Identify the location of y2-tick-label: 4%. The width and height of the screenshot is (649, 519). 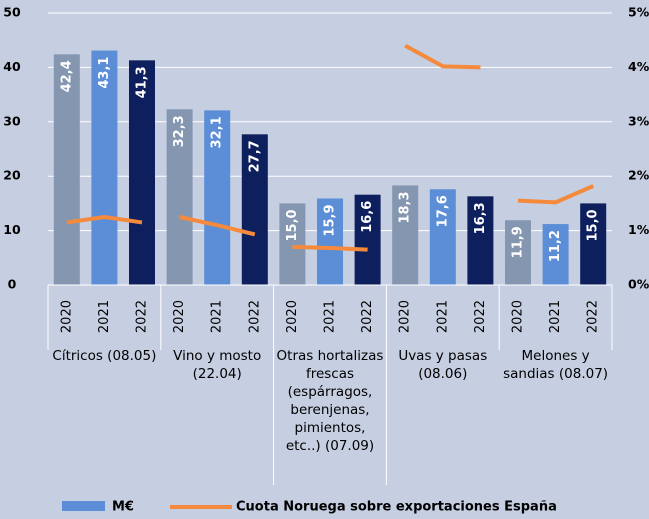
(638, 66).